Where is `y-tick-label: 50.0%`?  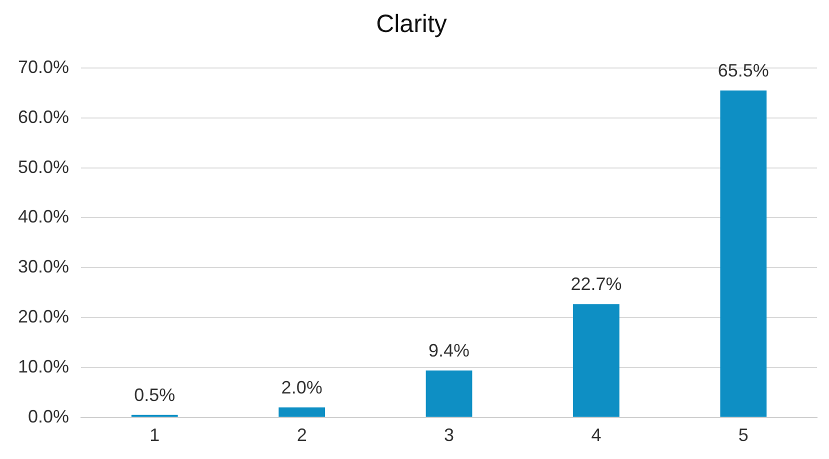
y-tick-label: 50.0% is located at coordinates (44, 166).